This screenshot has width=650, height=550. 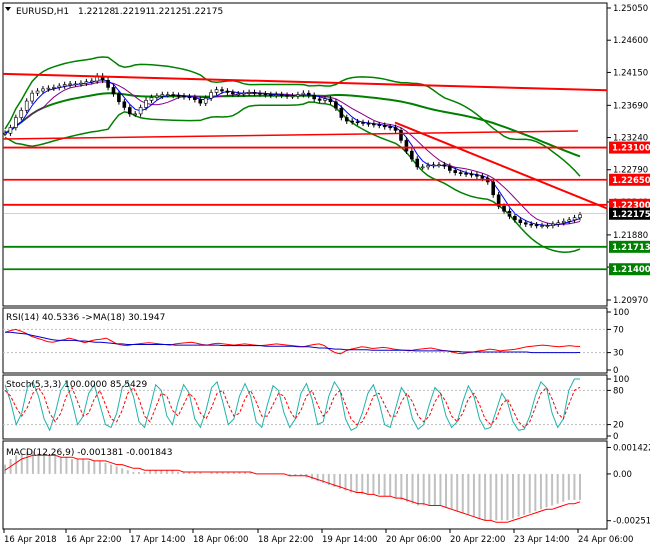 What do you see at coordinates (630, 41) in the screenshot?
I see `price-tick-label: 1.24600` at bounding box center [630, 41].